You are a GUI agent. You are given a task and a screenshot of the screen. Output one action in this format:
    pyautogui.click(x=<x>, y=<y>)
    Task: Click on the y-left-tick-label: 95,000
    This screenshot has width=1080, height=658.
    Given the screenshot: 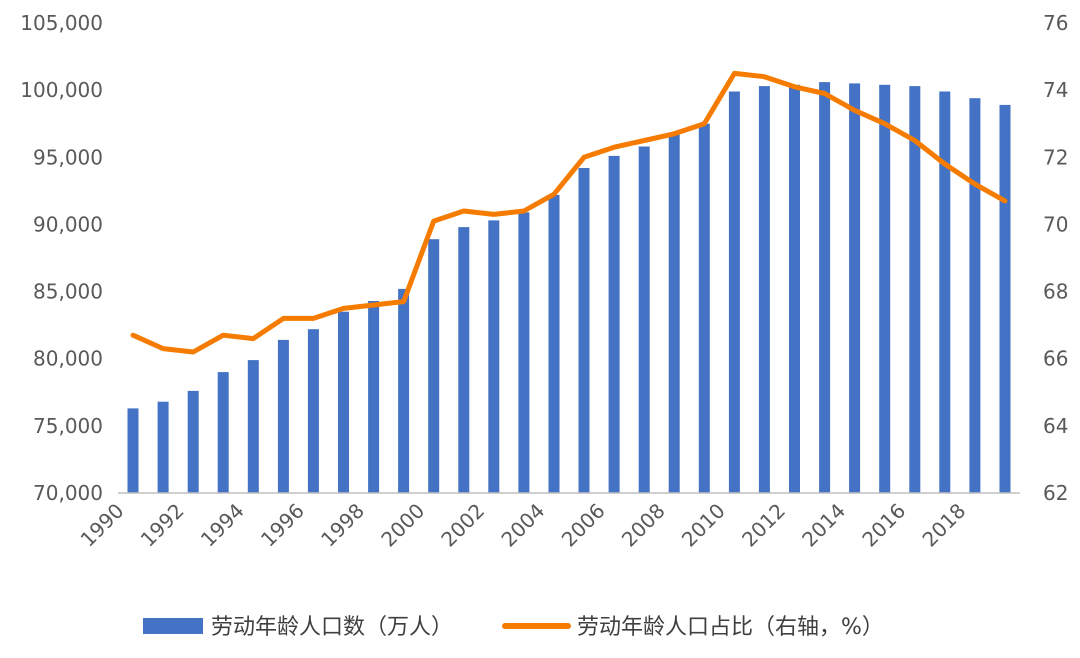 What is the action you would take?
    pyautogui.click(x=68, y=157)
    